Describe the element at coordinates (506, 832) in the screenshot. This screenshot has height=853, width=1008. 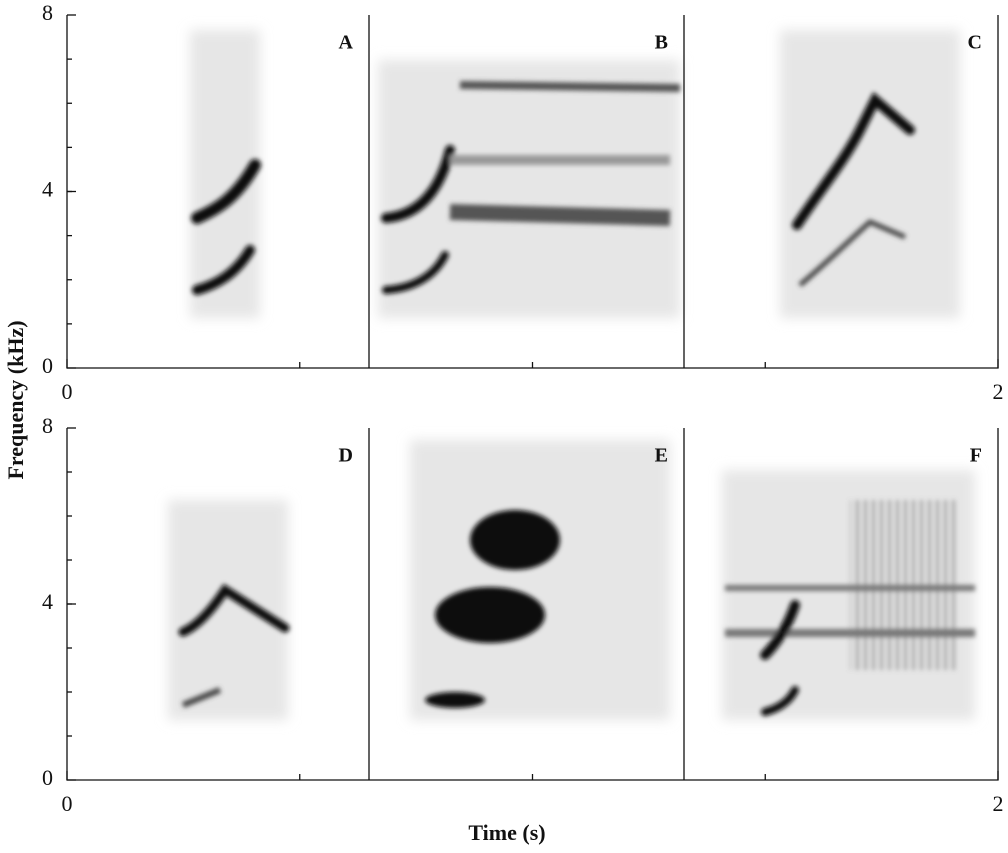
I see `x-axis-label: Time (s)` at that location.